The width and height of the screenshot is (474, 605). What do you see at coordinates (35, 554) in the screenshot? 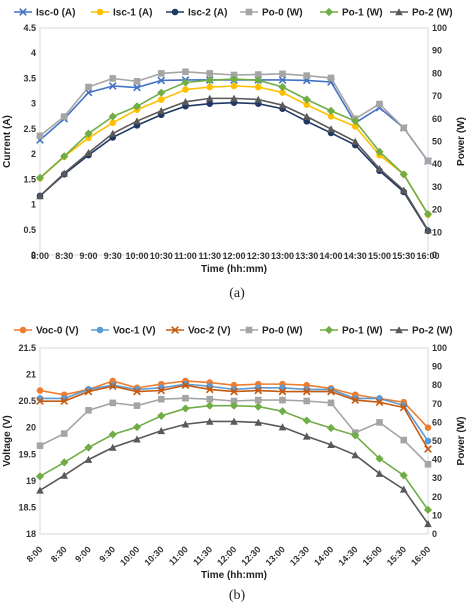
I see `x-tick-label: 8:00` at bounding box center [35, 554].